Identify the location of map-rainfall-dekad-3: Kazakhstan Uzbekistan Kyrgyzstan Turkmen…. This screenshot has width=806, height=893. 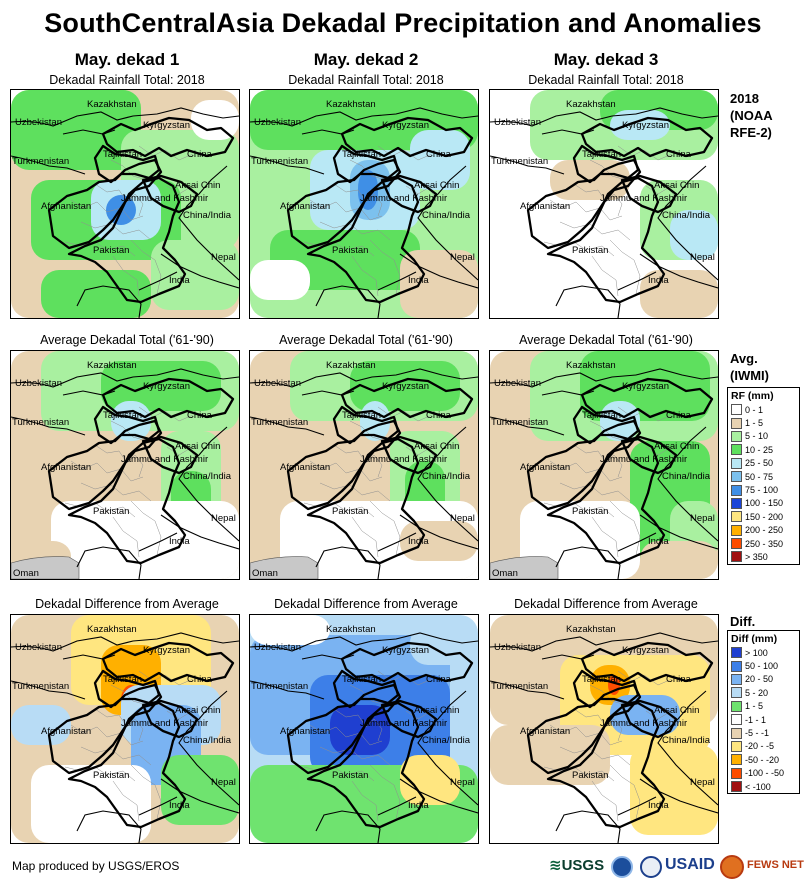
(604, 204).